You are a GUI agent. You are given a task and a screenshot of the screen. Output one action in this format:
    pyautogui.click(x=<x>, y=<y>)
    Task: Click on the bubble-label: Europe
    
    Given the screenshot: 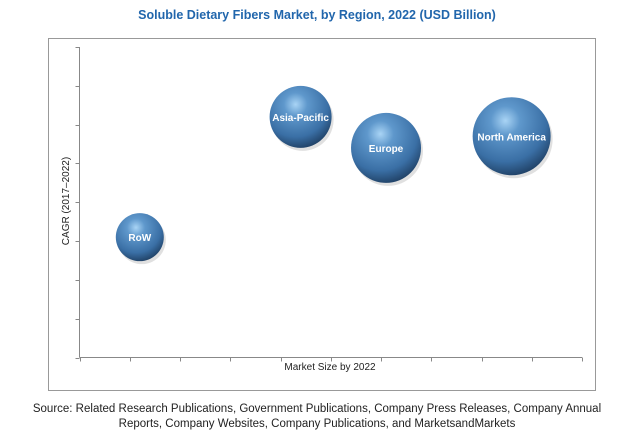 What is the action you would take?
    pyautogui.click(x=386, y=149)
    